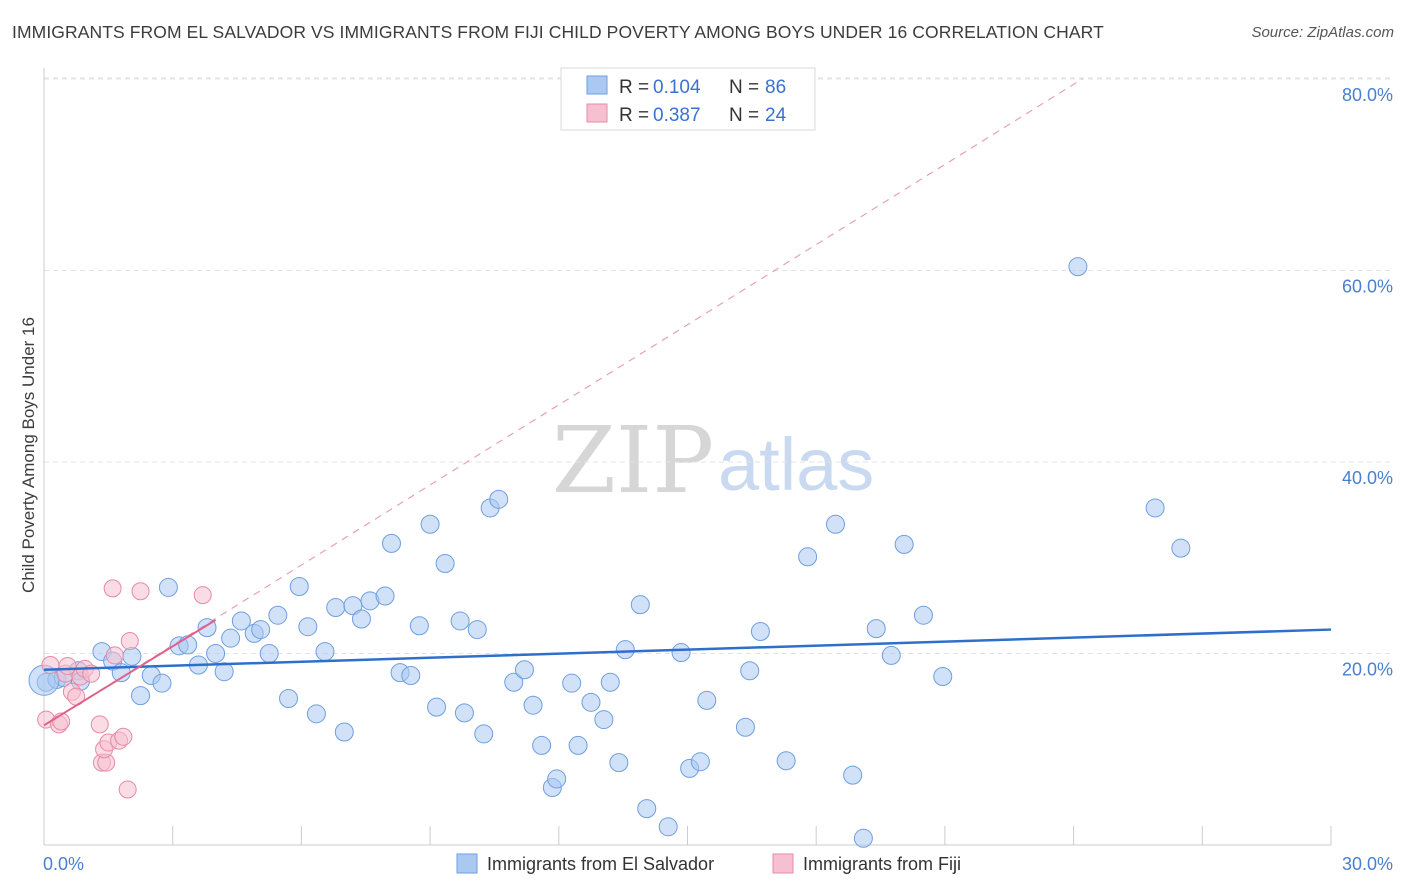  I want to click on legend-n-label-1: N =, so click(744, 87).